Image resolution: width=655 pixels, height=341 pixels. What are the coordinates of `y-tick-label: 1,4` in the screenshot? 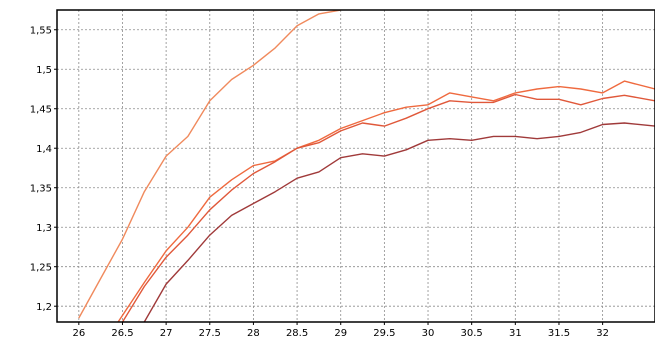 It's located at (44, 149).